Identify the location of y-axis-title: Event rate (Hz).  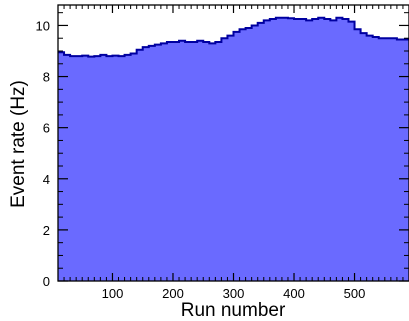
(18, 144).